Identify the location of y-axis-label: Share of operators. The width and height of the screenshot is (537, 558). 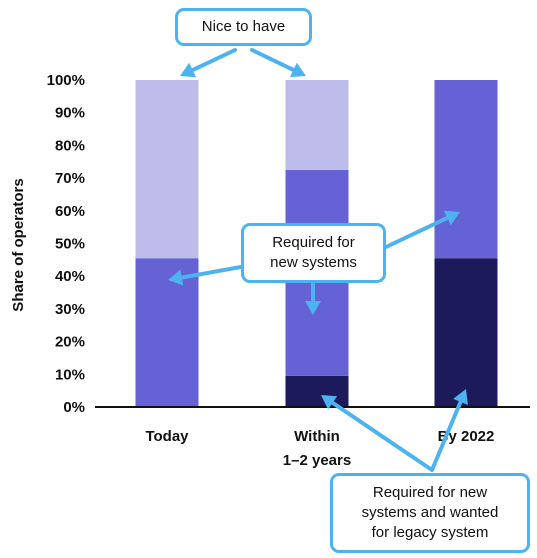
(18, 244).